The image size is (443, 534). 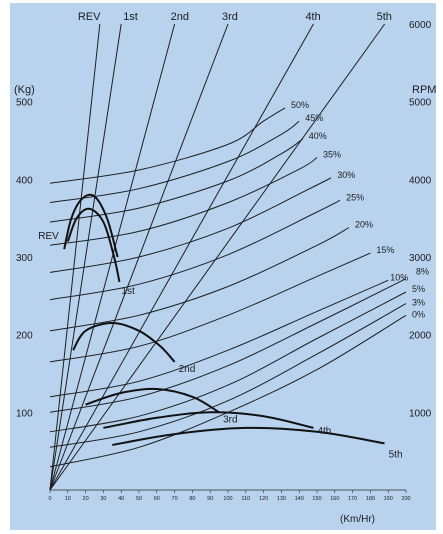 What do you see at coordinates (24, 180) in the screenshot?
I see `left-tick-label: 400` at bounding box center [24, 180].